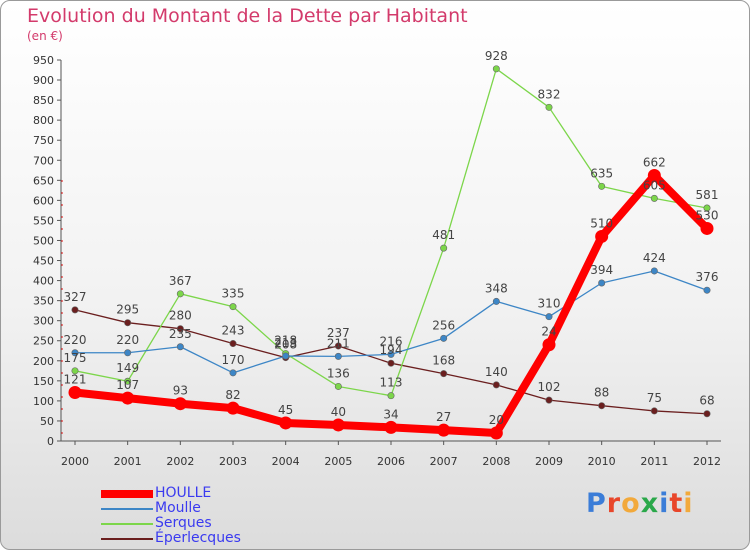 This screenshot has height=550, width=750. Describe the element at coordinates (75, 461) in the screenshot. I see `x-tick-label: 2000` at that location.